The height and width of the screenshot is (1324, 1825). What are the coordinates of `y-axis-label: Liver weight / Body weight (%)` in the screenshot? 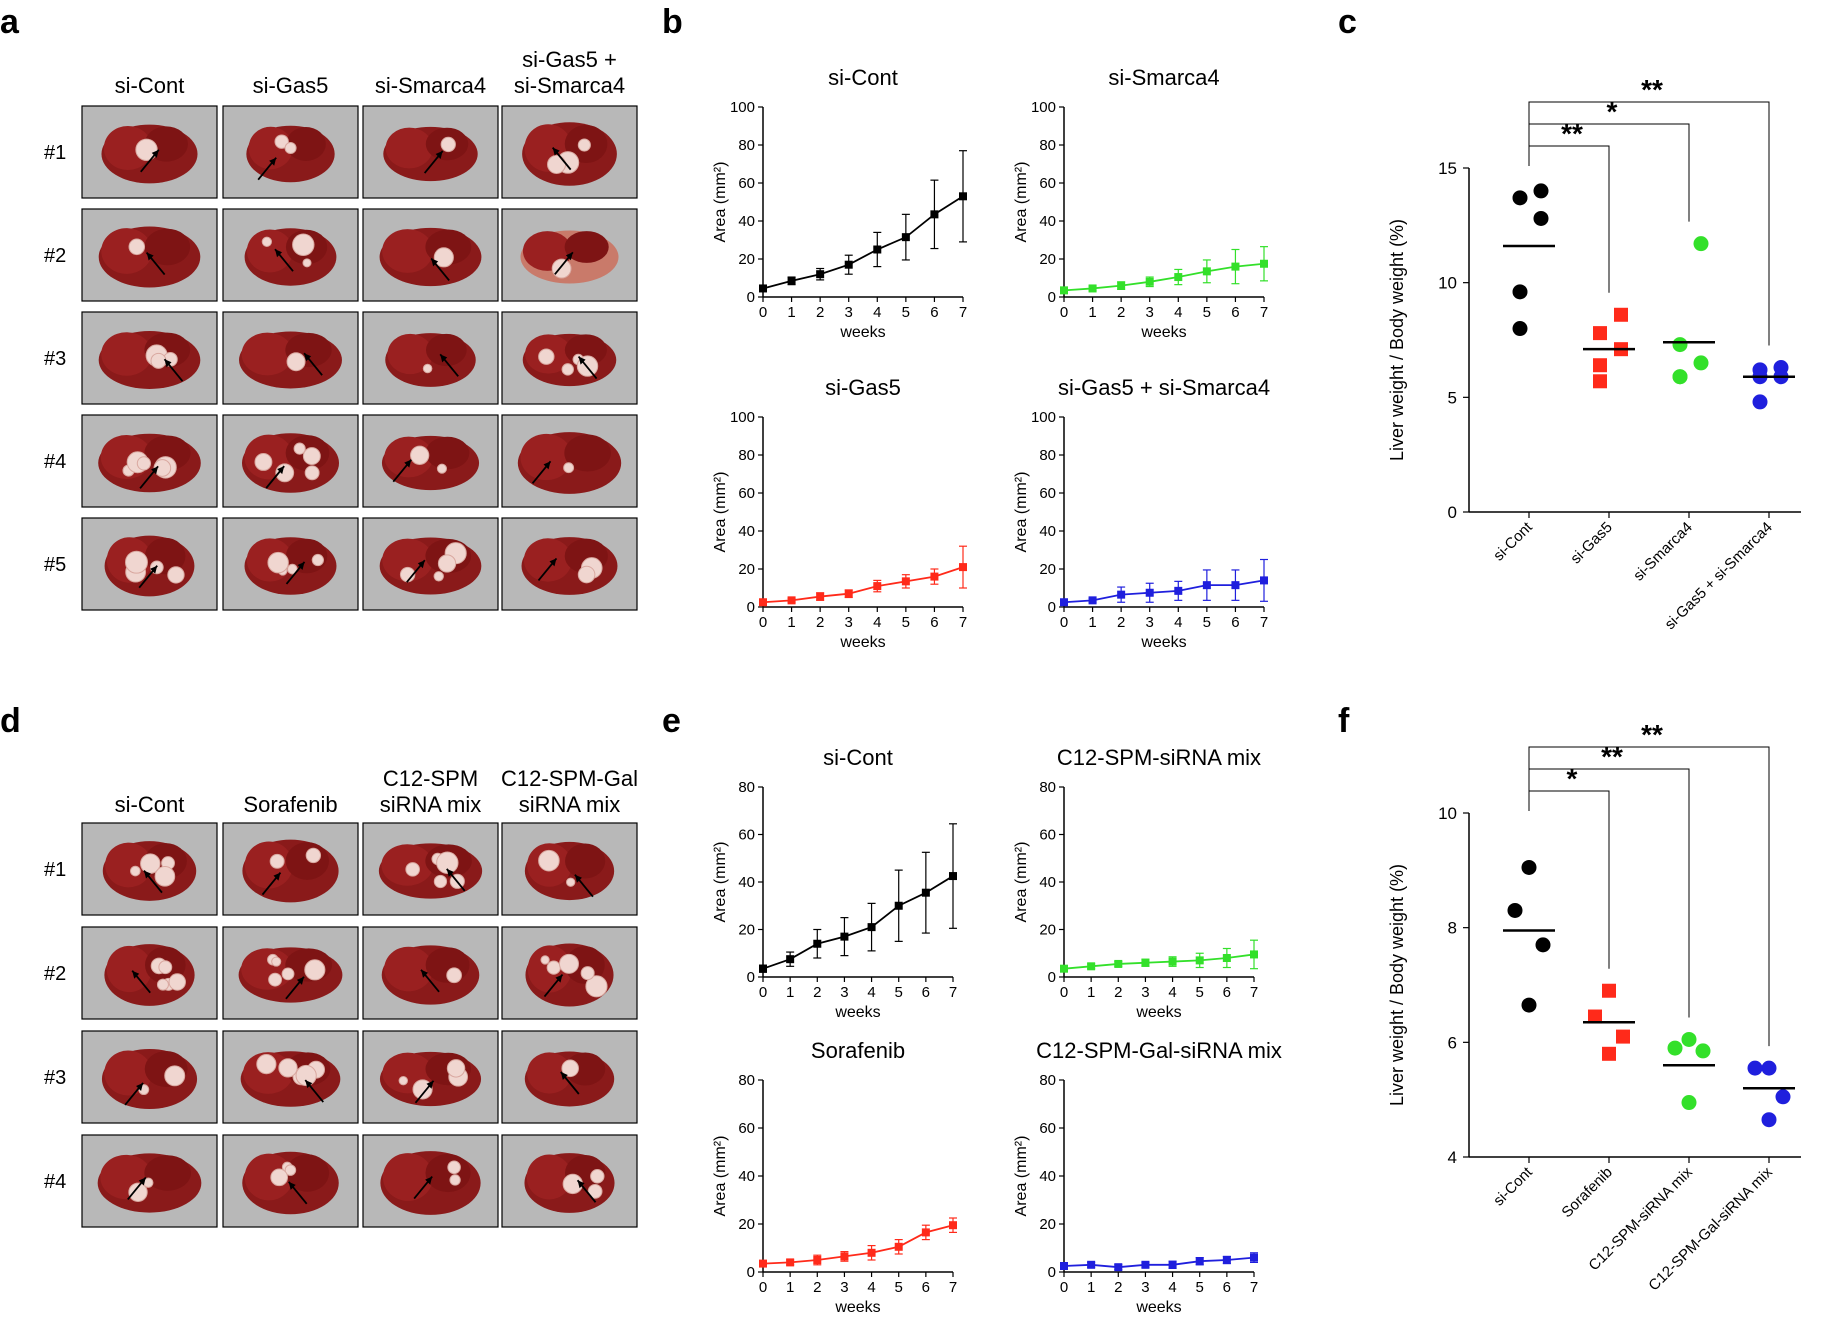 It's located at (1397, 340).